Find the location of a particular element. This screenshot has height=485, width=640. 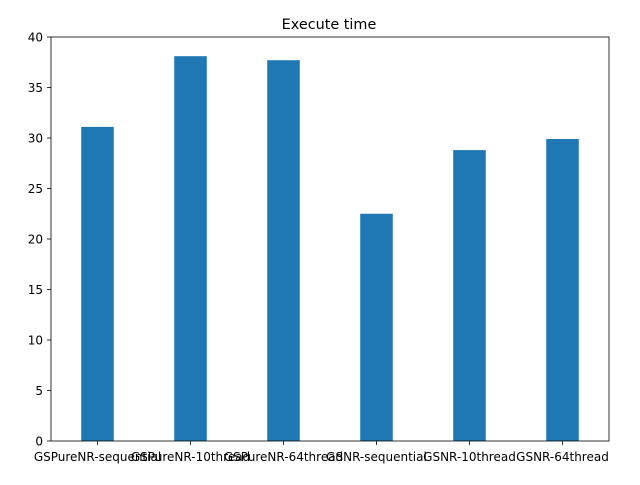

x-tick-label: GSNR-10thread is located at coordinates (469, 457).